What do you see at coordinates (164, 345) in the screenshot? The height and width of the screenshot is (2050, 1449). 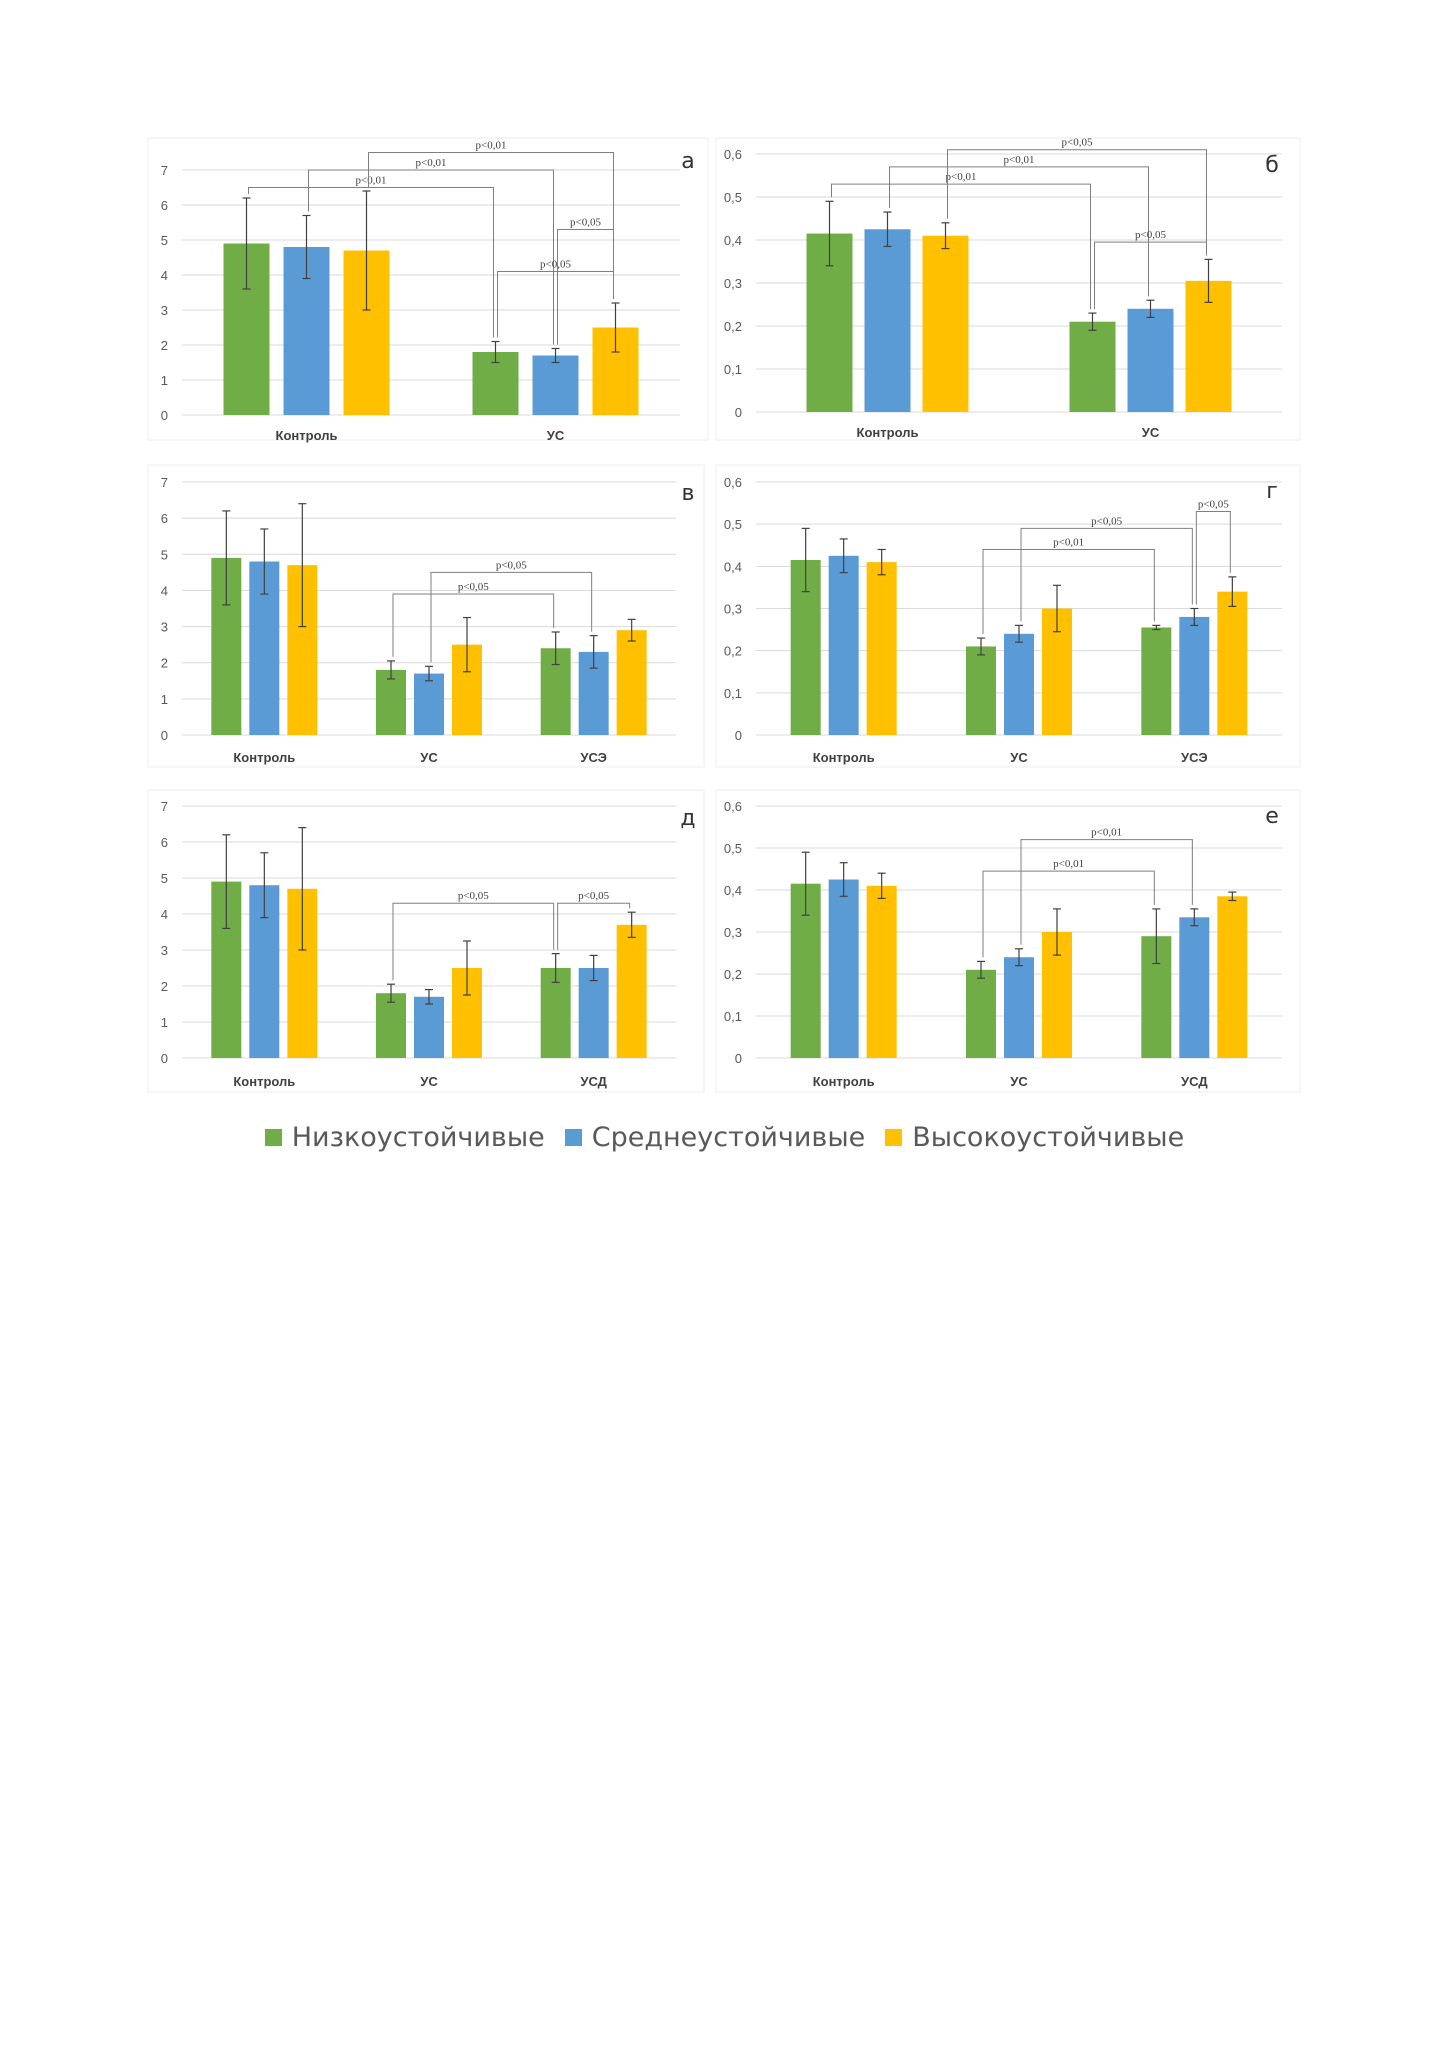 I see `y-tick-label: 2` at bounding box center [164, 345].